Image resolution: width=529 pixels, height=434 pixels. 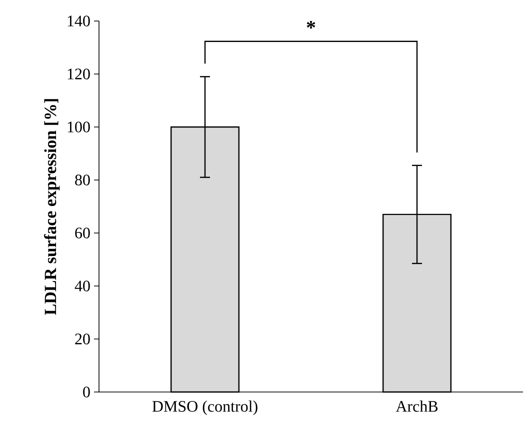 What do you see at coordinates (52, 207) in the screenshot?
I see `y-axis-title: LDLR surface expression [%]` at bounding box center [52, 207].